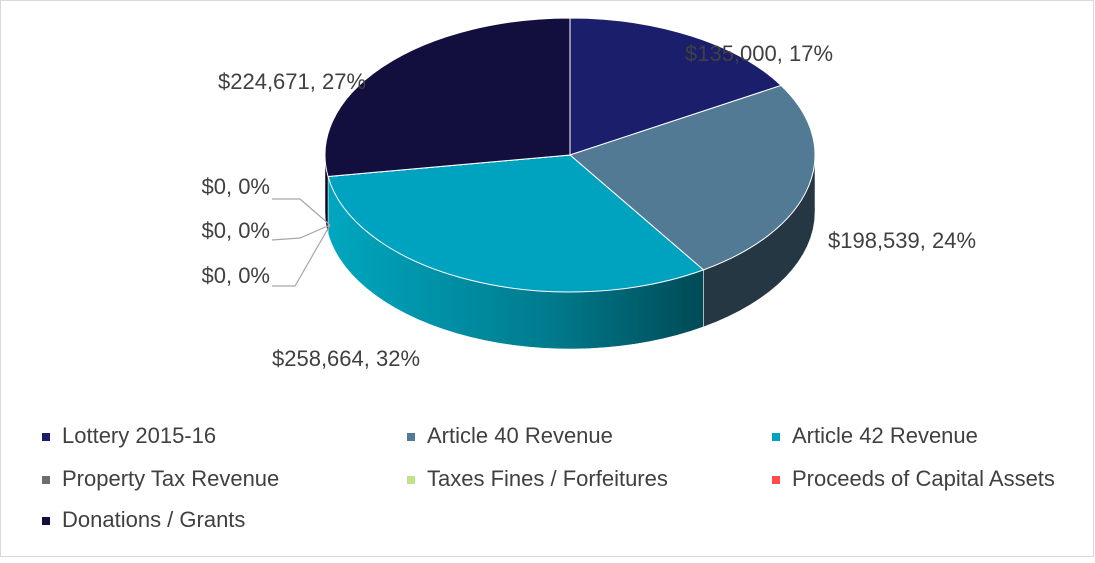 The image size is (1095, 563). Describe the element at coordinates (520, 435) in the screenshot. I see `legend-label: Article 40 Revenue` at that location.